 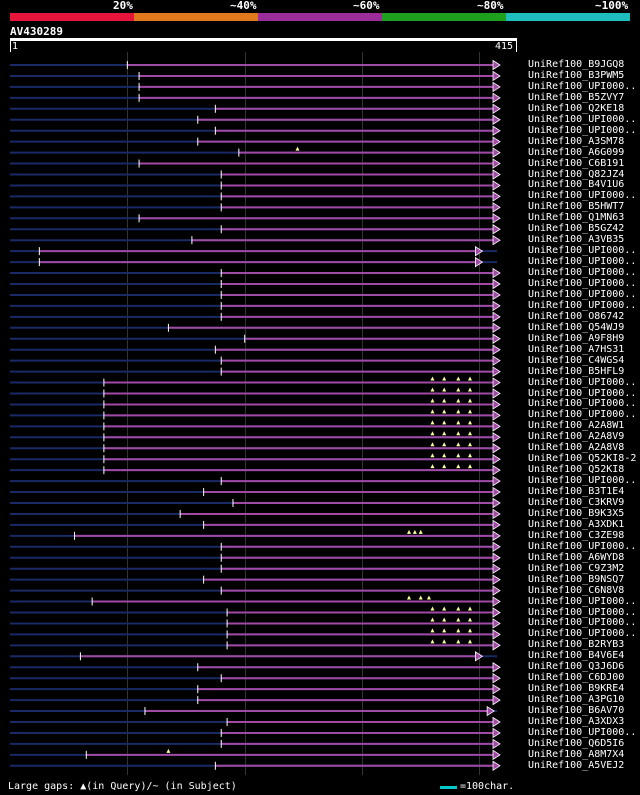 What do you see at coordinates (576, 711) in the screenshot?
I see `hit-label: UniRef100_B6AV70` at bounding box center [576, 711].